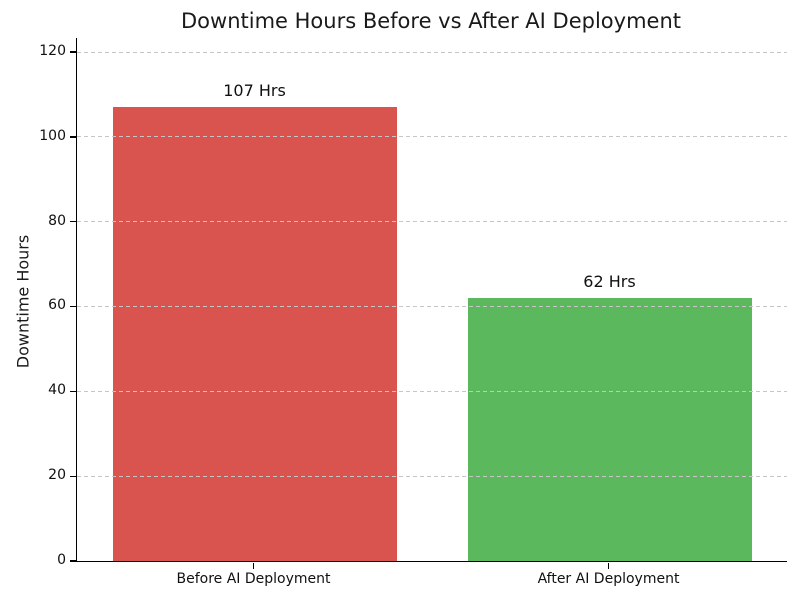 This screenshot has height=600, width=800. Describe the element at coordinates (52, 135) in the screenshot. I see `y-tick-label-100: 100` at that location.